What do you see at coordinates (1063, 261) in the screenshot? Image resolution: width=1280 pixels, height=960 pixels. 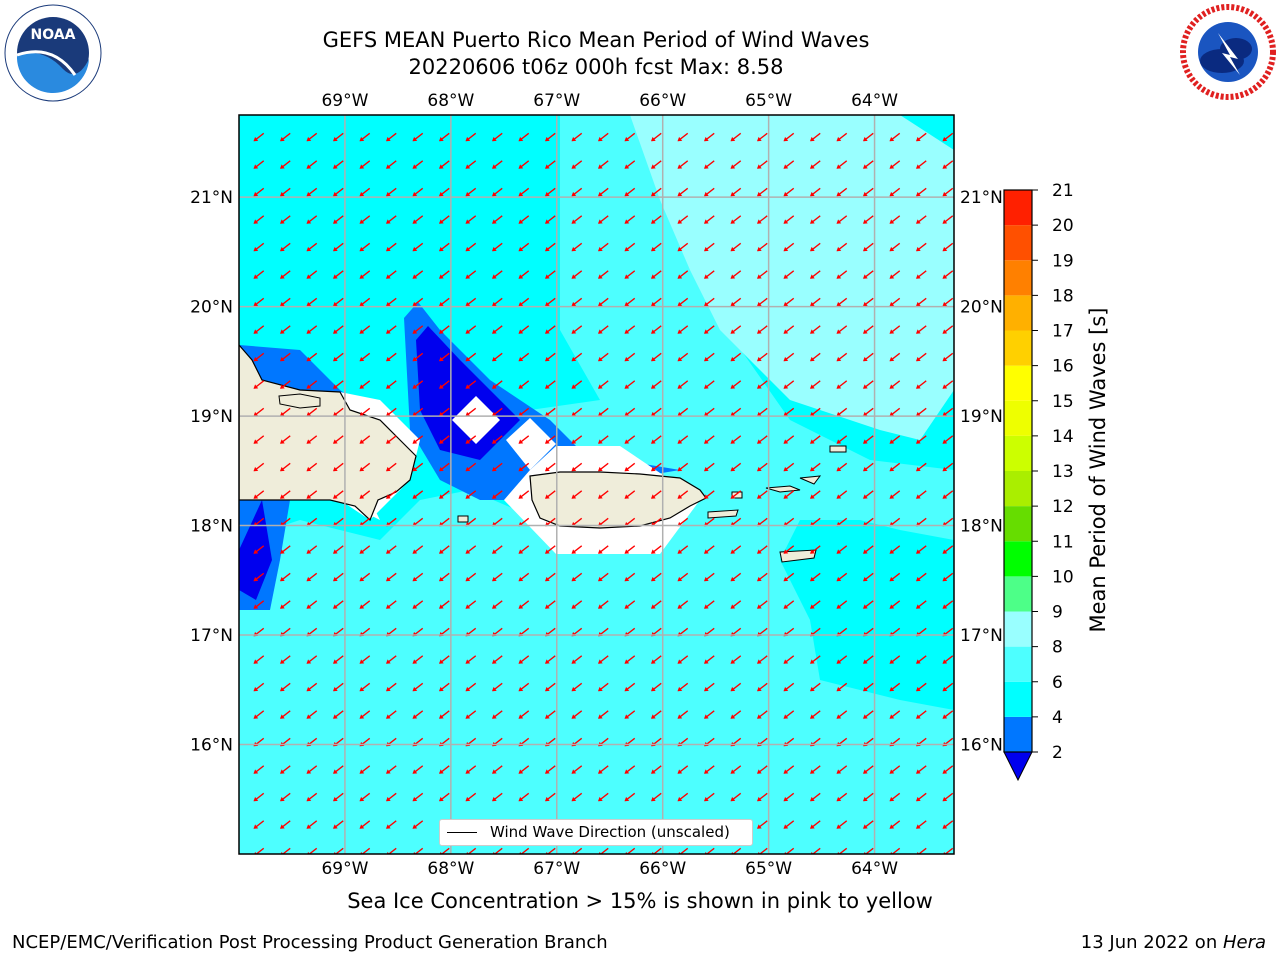 I see `colorbar-tick-label: 19` at bounding box center [1063, 261].